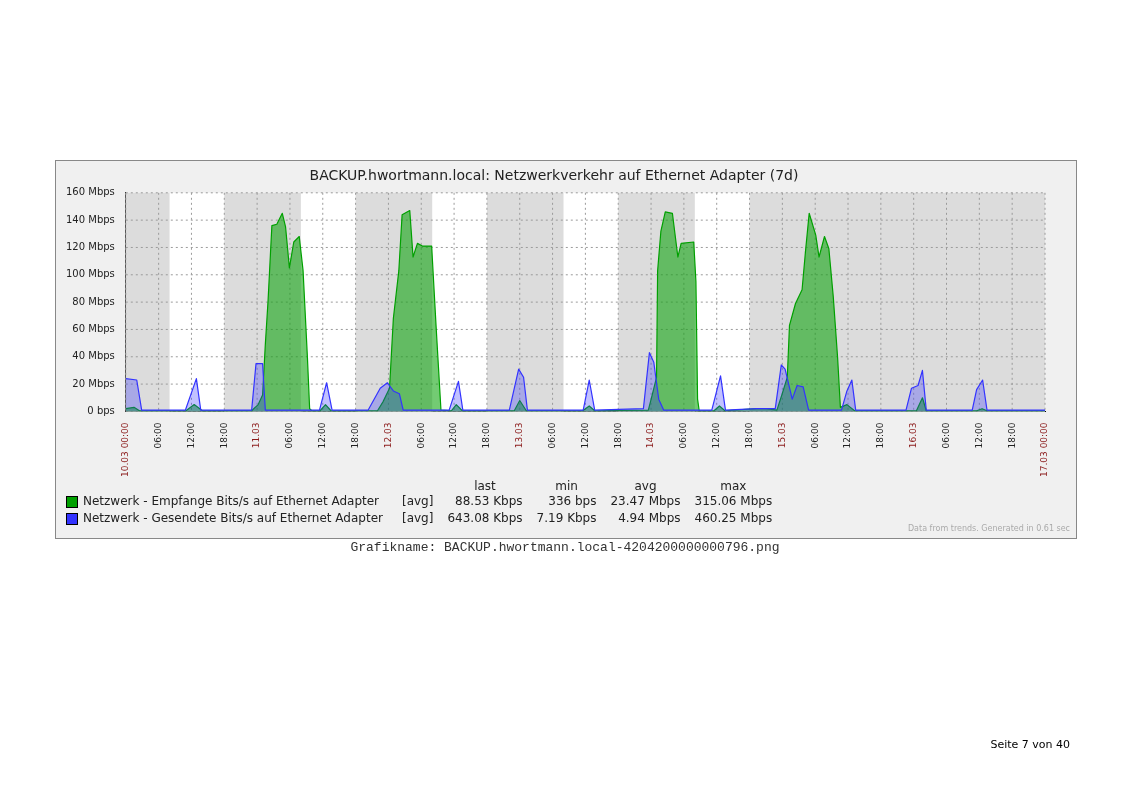  I want to click on text: 7.19 Kbps, so click(566, 518).